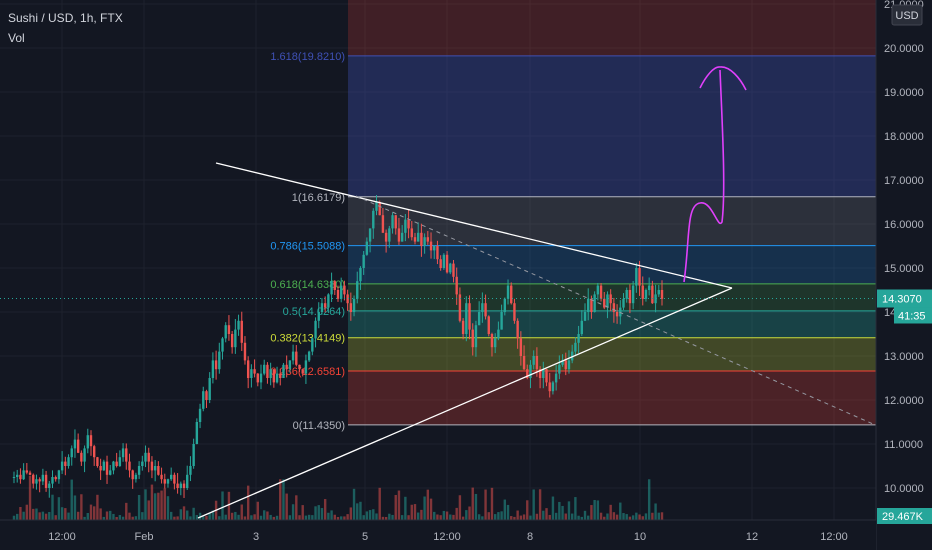 Image resolution: width=932 pixels, height=550 pixels. What do you see at coordinates (904, 269) in the screenshot?
I see `price-tick-label: 15.0000` at bounding box center [904, 269].